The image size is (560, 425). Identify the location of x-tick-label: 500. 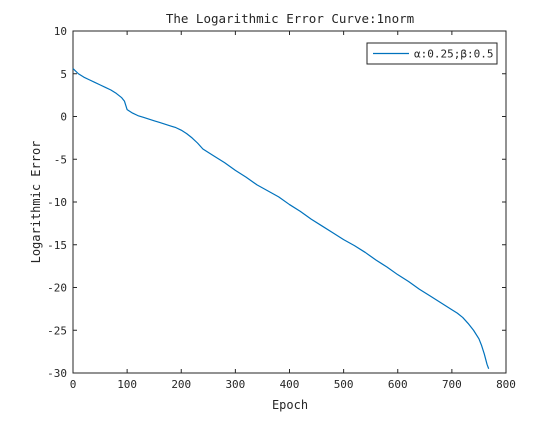
(344, 384).